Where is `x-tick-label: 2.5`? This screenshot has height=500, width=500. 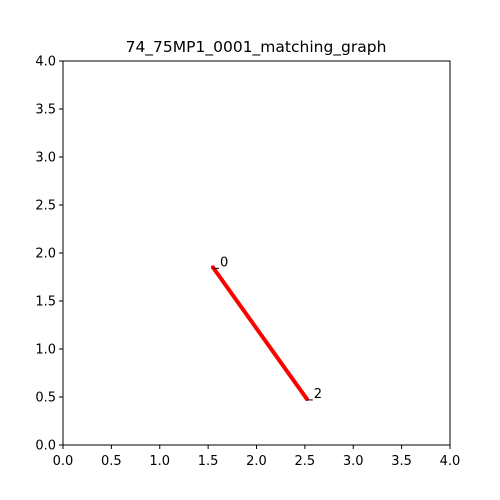
x-tick-label: 2.5 is located at coordinates (305, 461).